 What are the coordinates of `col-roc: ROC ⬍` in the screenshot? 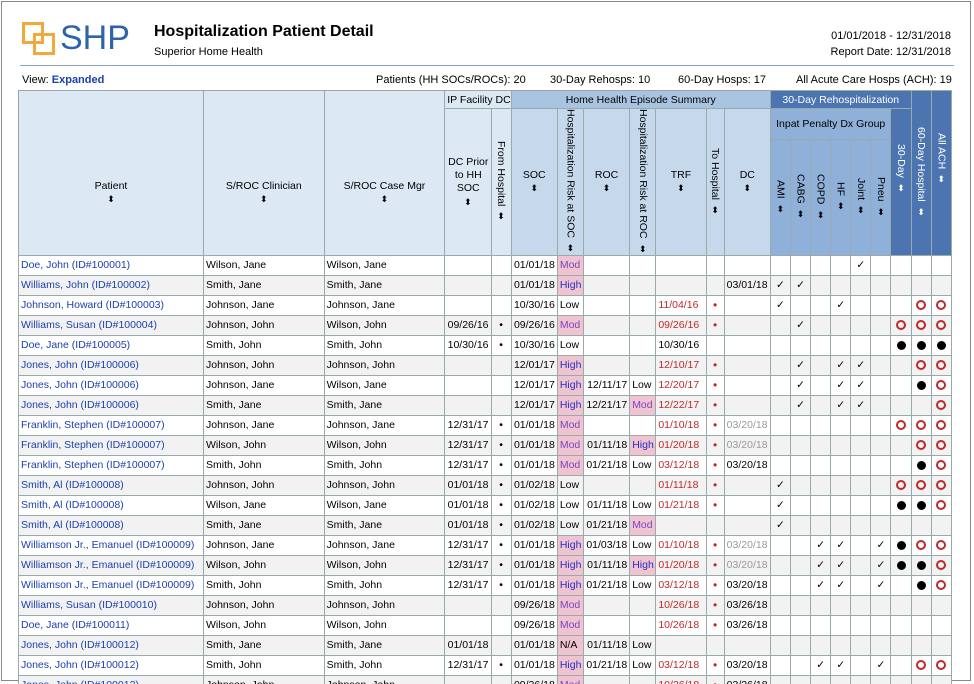 It's located at (606, 182).